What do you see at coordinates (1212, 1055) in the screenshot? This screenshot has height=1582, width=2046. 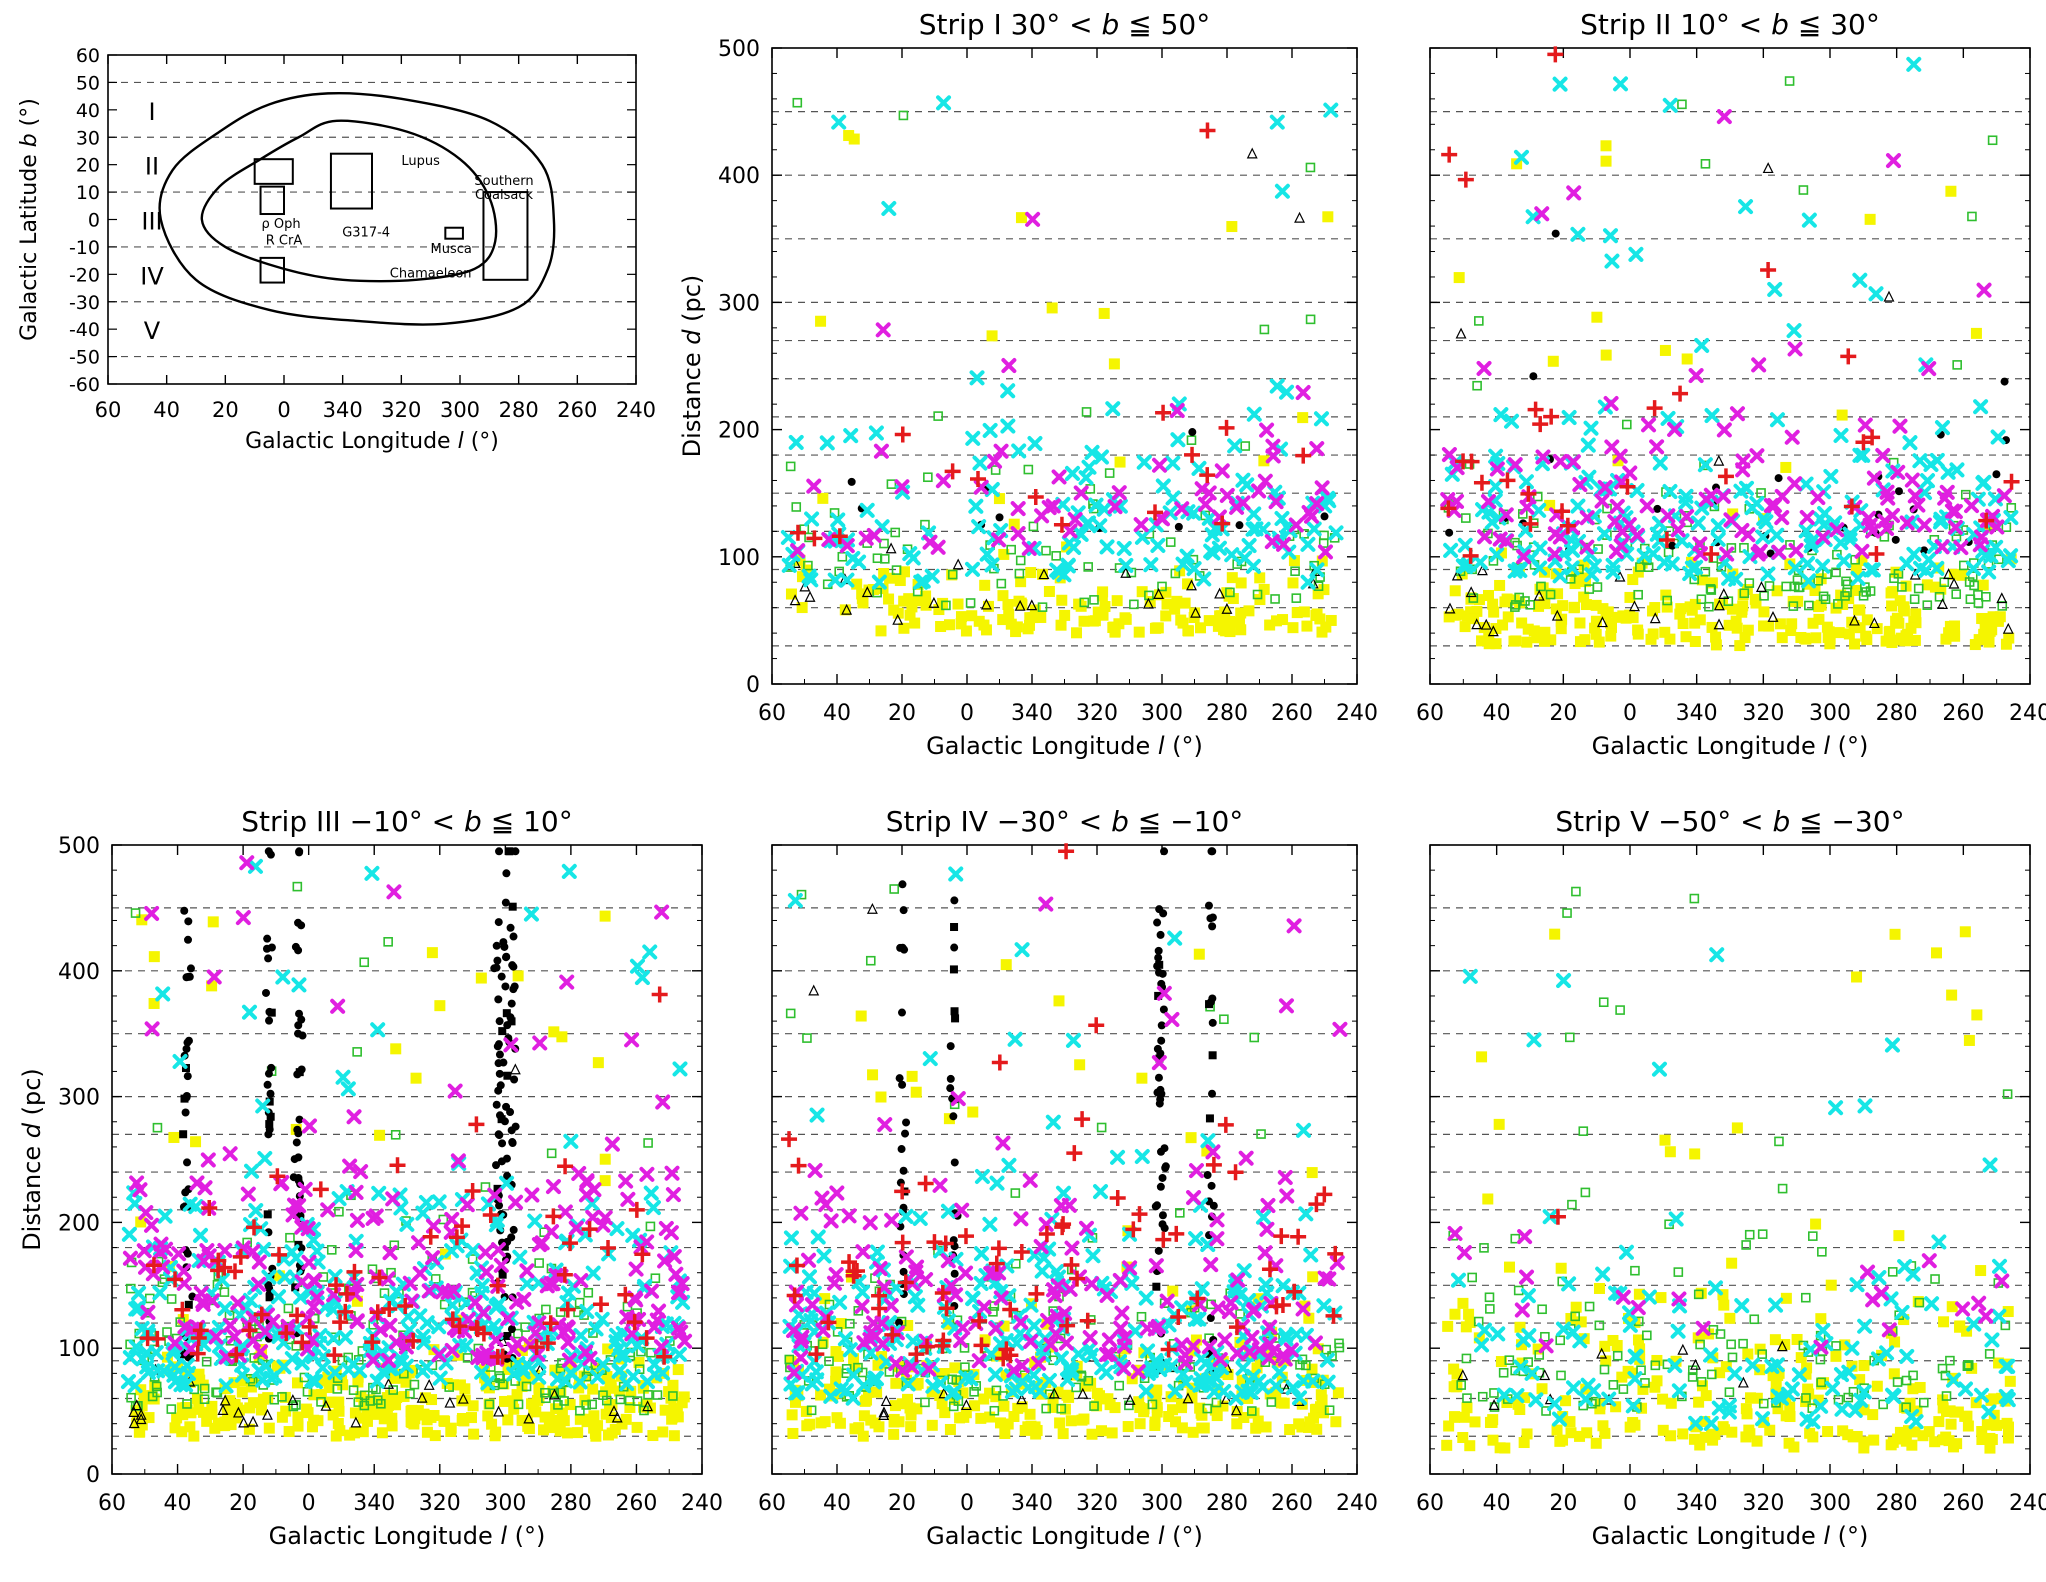 I see `black-square-point` at bounding box center [1212, 1055].